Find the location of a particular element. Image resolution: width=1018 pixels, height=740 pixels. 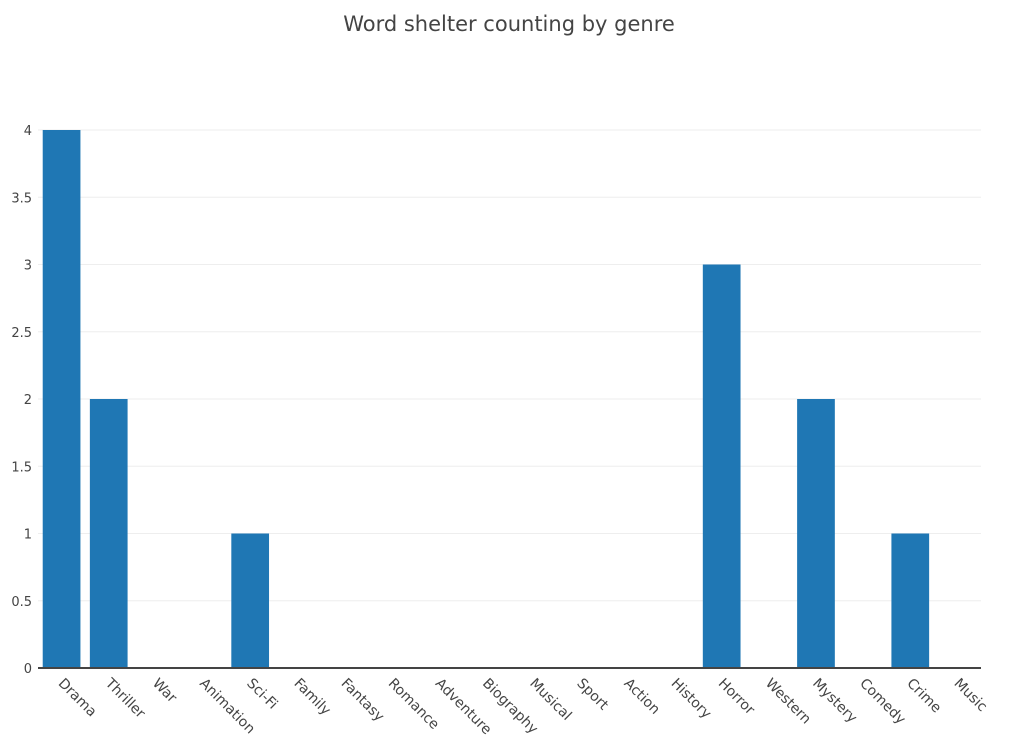

y-tick-label: 0.5 is located at coordinates (21, 602).